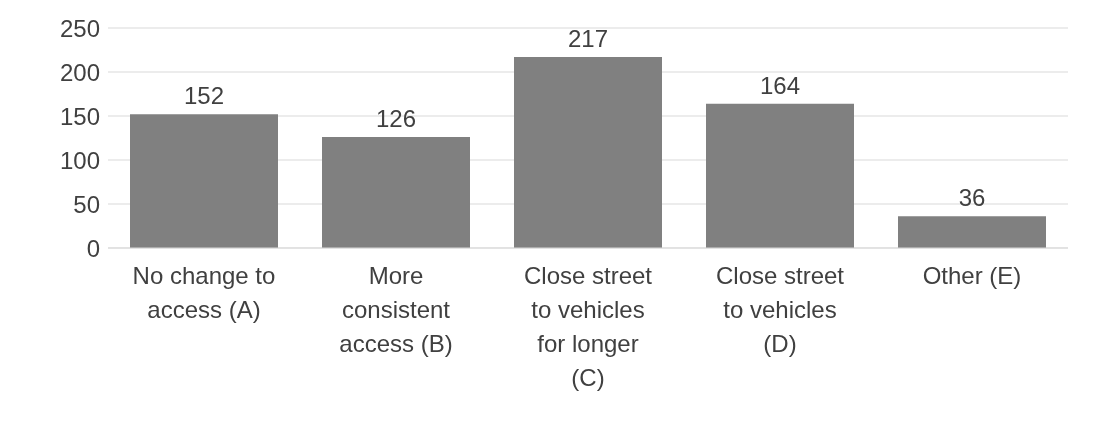  What do you see at coordinates (972, 275) in the screenshot?
I see `x-tick-label: Other (E)` at bounding box center [972, 275].